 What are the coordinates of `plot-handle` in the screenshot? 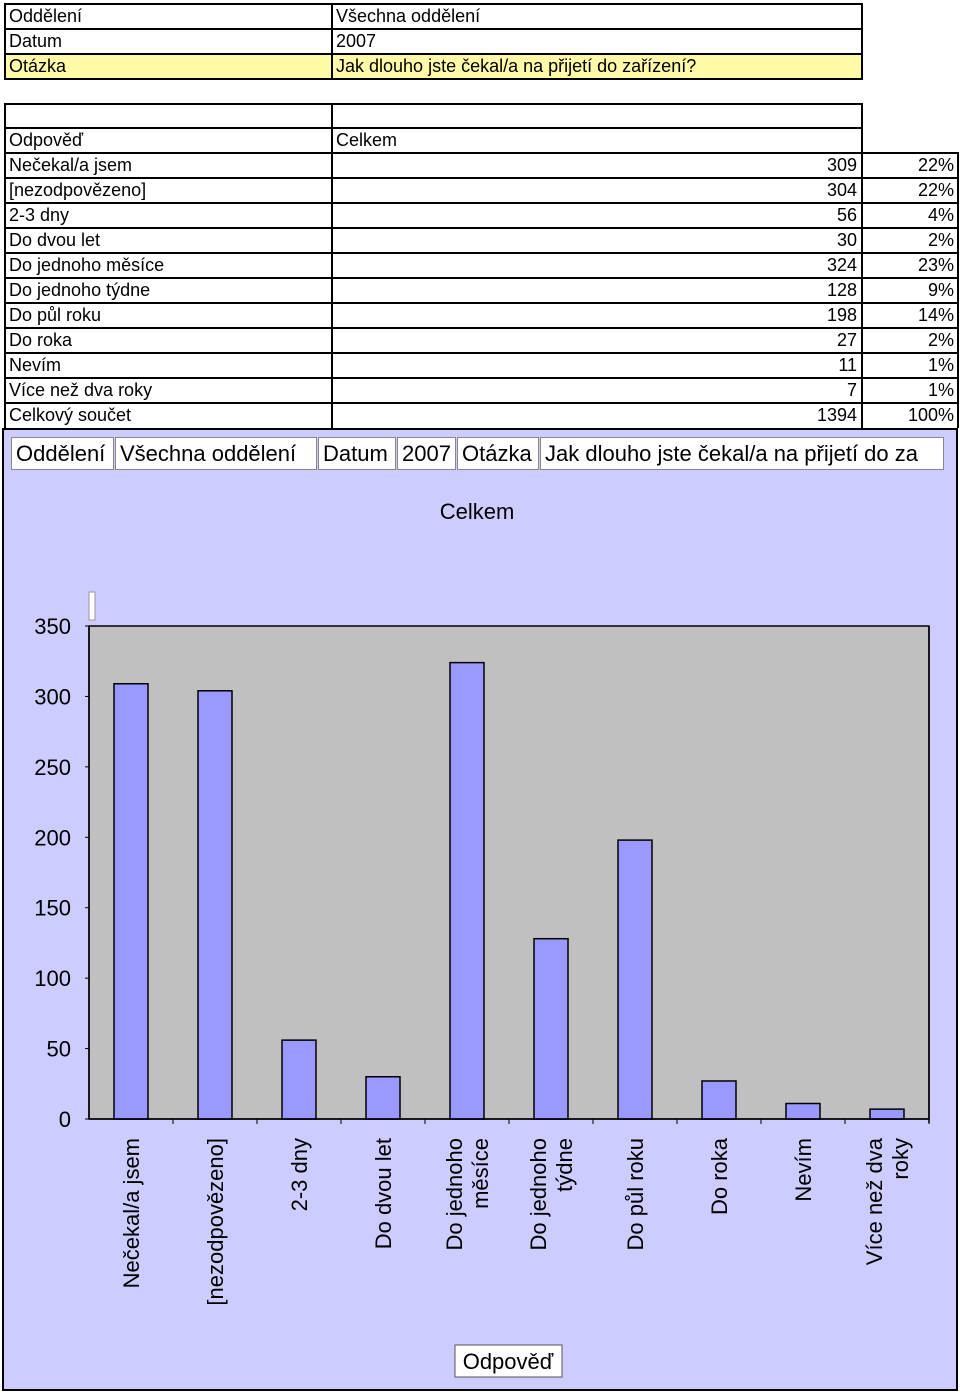 It's located at (92, 606).